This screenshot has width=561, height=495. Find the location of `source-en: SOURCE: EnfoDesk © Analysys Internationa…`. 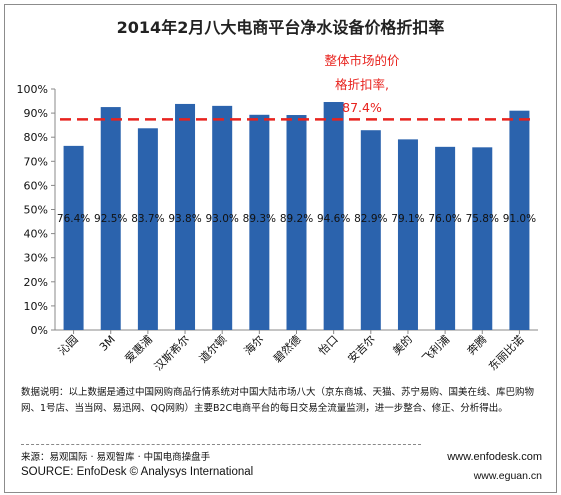

source-en: SOURCE: EnfoDesk © Analysys Internationa… is located at coordinates (137, 472).